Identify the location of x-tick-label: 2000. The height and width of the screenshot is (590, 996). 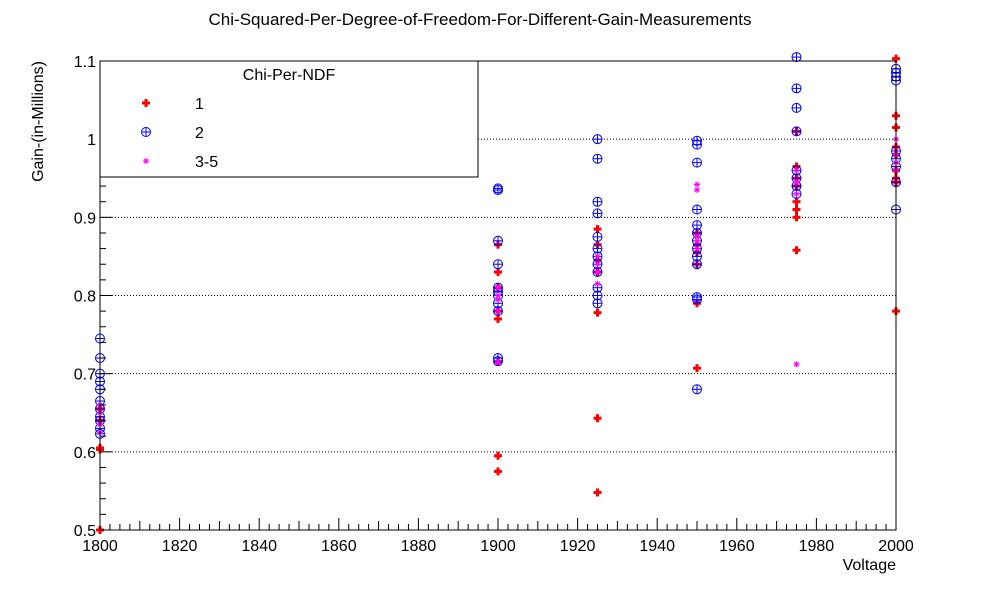
(896, 546).